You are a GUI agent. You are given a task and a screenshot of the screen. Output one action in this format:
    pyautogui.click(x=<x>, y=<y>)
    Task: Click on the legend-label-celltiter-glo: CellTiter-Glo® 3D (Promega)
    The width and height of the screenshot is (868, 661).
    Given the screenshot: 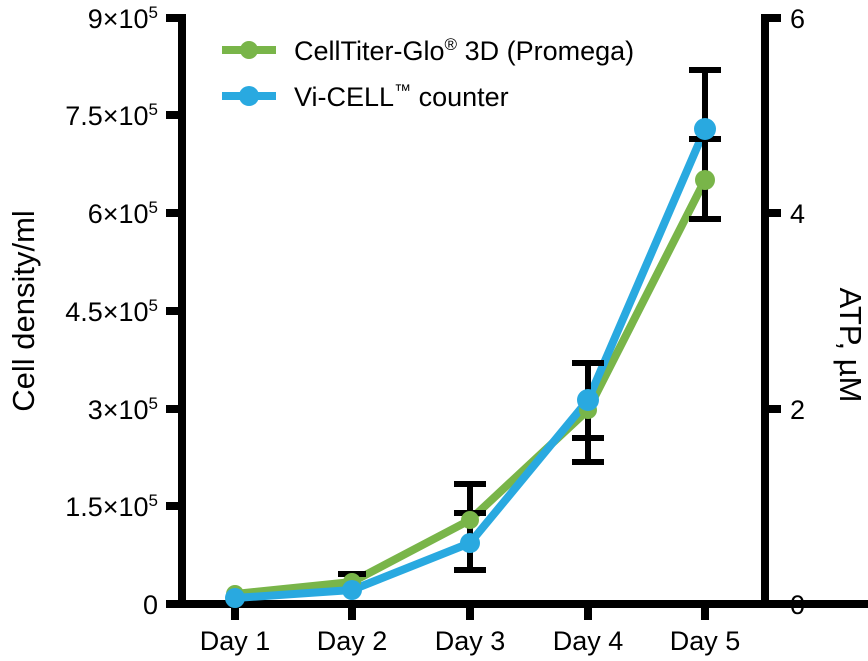 What is the action you would take?
    pyautogui.click(x=464, y=50)
    